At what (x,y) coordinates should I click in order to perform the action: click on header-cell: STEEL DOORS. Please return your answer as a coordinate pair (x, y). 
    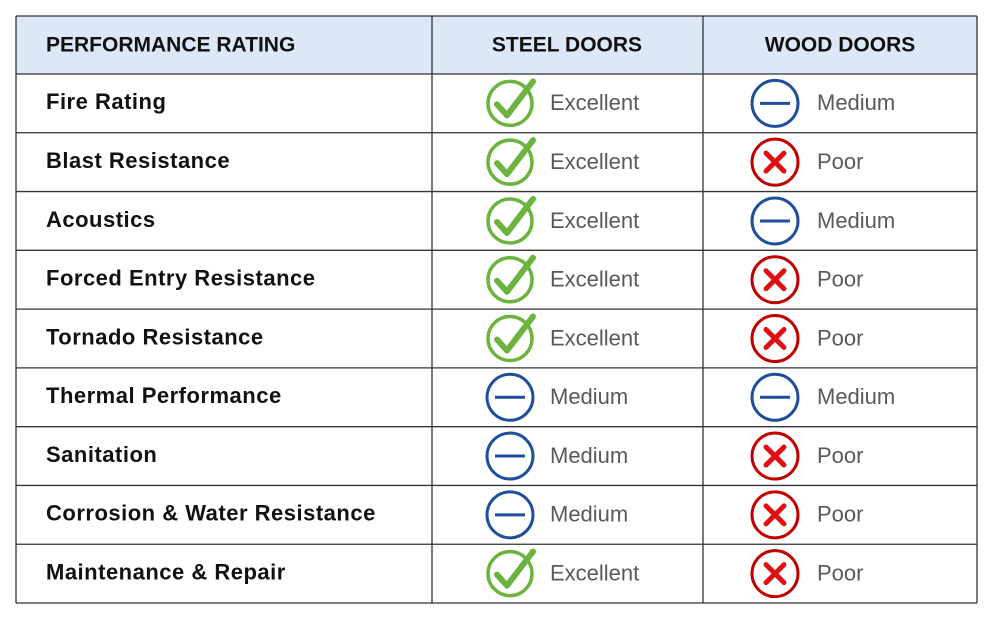
    Looking at the image, I should click on (567, 45).